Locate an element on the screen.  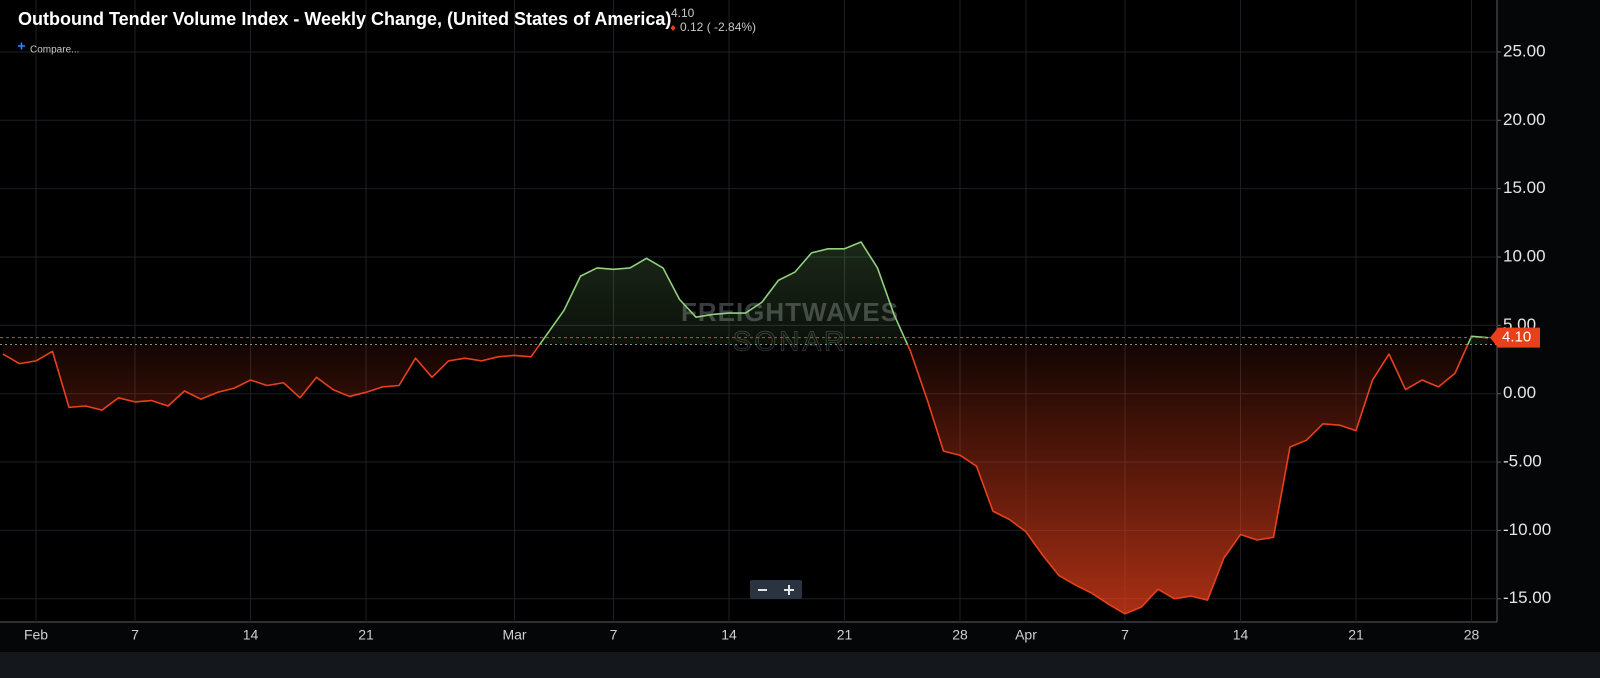
x-tick-label: Apr is located at coordinates (1026, 635).